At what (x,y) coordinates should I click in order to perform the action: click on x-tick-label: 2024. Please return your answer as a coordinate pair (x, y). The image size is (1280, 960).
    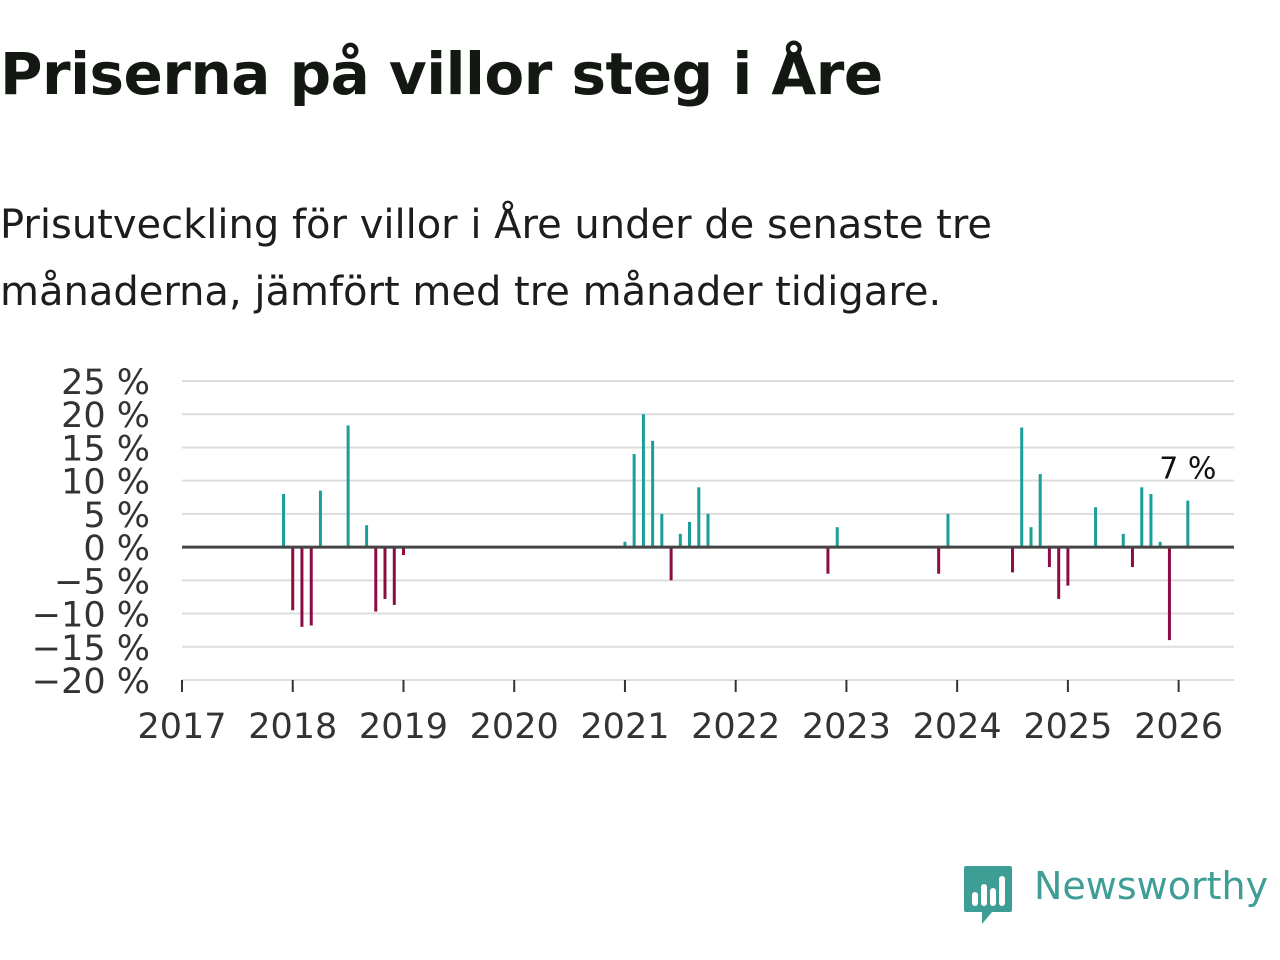
    Looking at the image, I should click on (957, 727).